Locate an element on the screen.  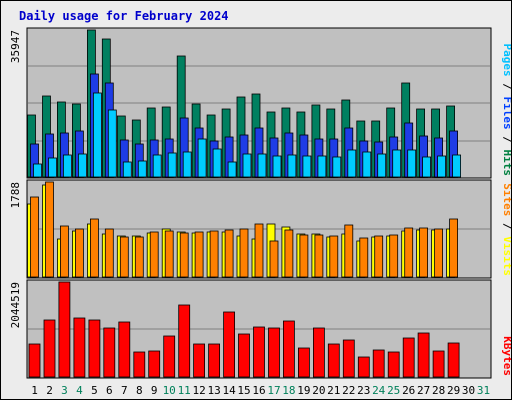
legend-item: Files is located at coordinates (506, 113).